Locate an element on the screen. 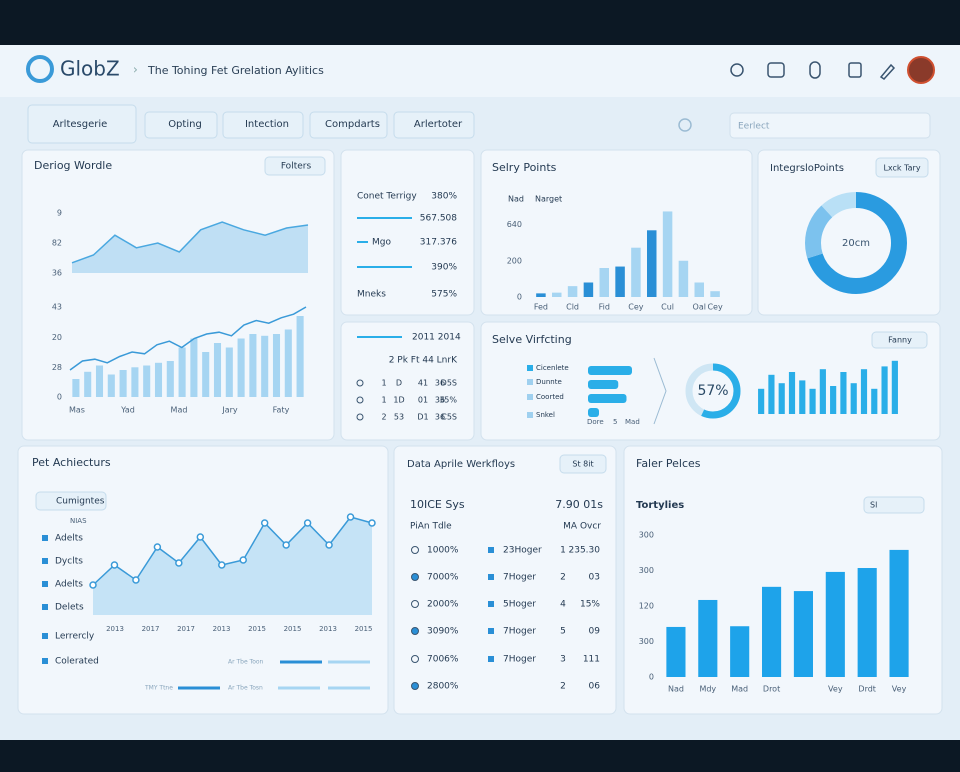  panel-title: Selve Virfcting is located at coordinates (532, 339).